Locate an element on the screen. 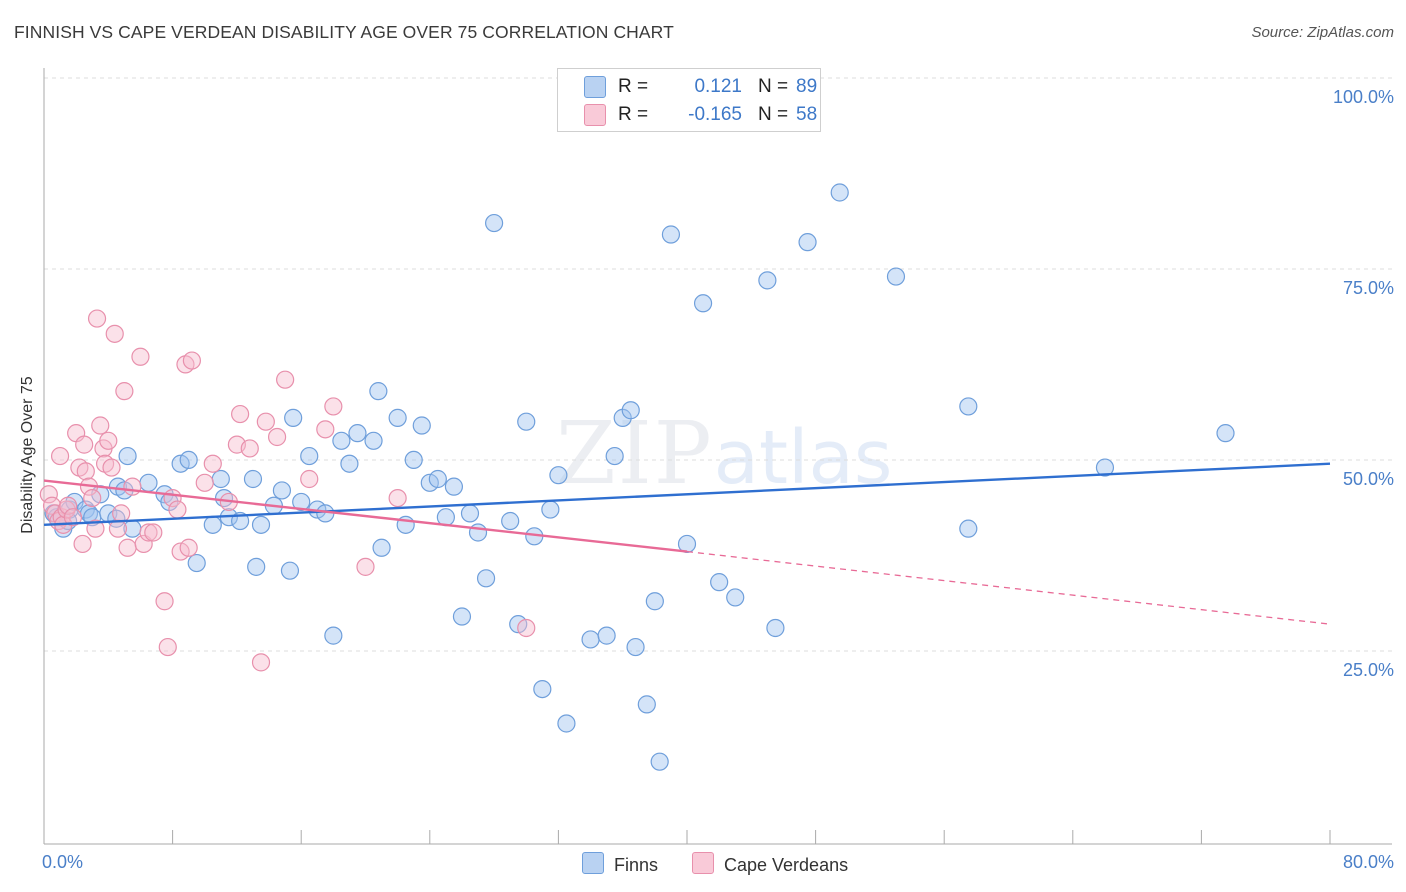 This screenshot has height=892, width=1406. finns-trend-line is located at coordinates (687, 494).